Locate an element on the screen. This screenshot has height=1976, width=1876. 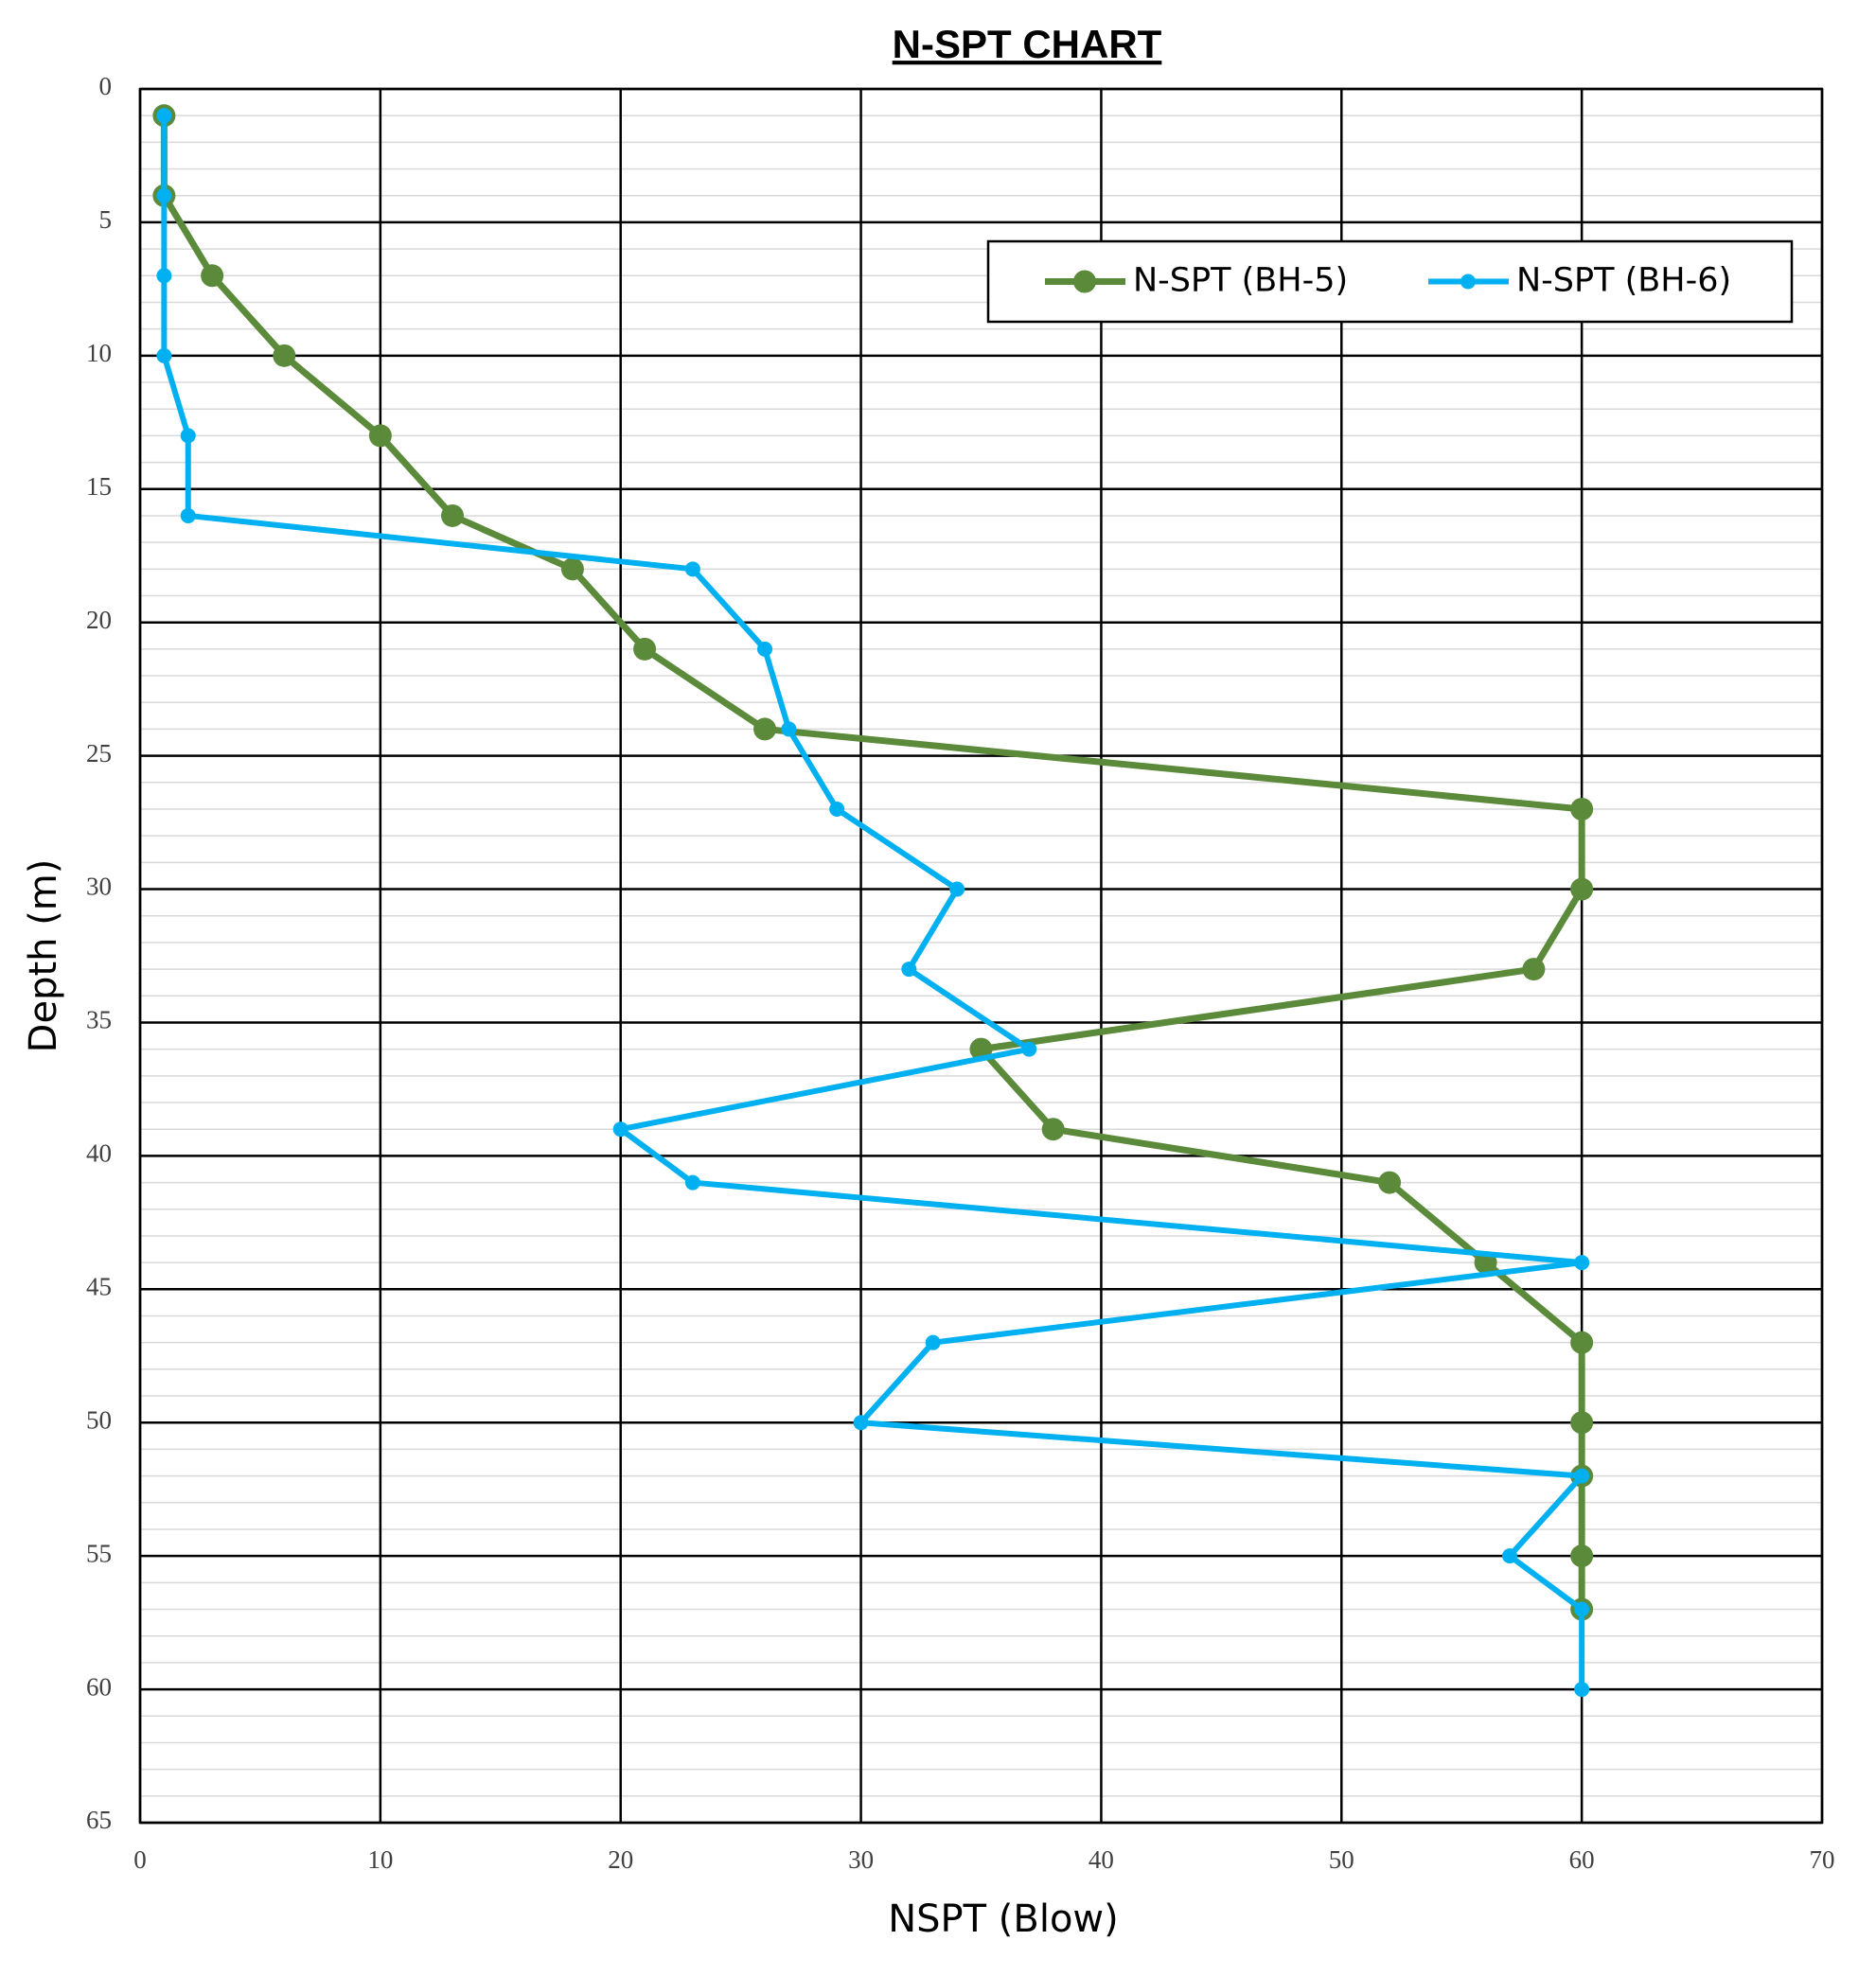
y-tick-label: 5 is located at coordinates (106, 220).